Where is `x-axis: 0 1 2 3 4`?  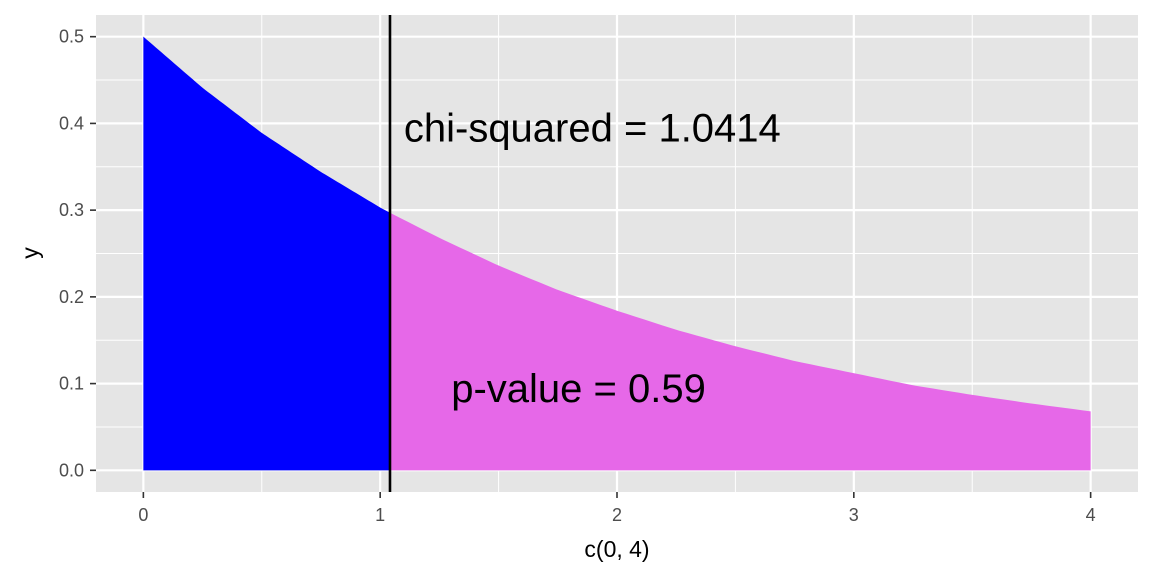 x-axis: 0 1 2 3 4 is located at coordinates (617, 508).